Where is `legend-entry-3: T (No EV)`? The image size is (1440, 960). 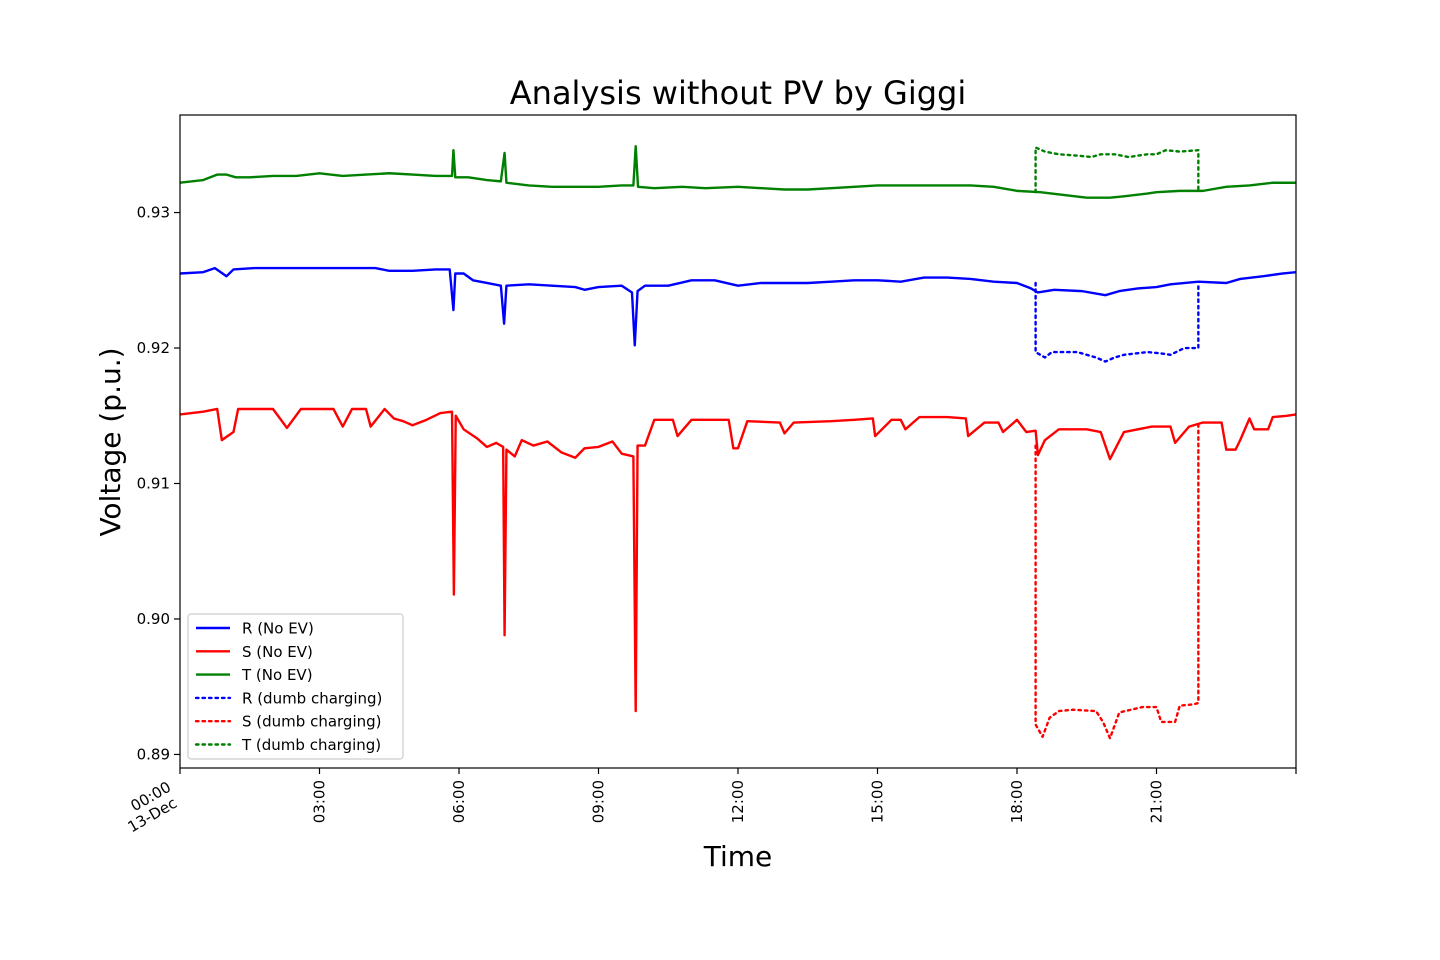 legend-entry-3: T (No EV) is located at coordinates (277, 675).